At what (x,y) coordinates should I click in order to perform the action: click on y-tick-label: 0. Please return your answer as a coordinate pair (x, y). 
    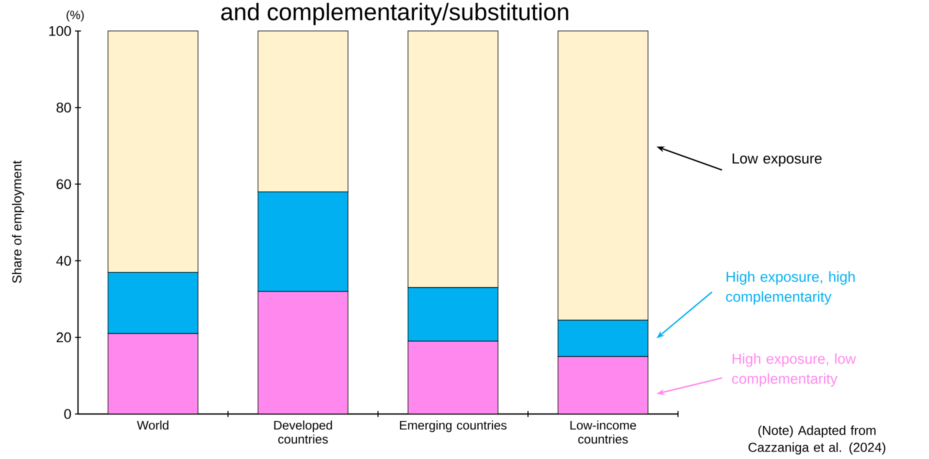
    Looking at the image, I should click on (67, 414).